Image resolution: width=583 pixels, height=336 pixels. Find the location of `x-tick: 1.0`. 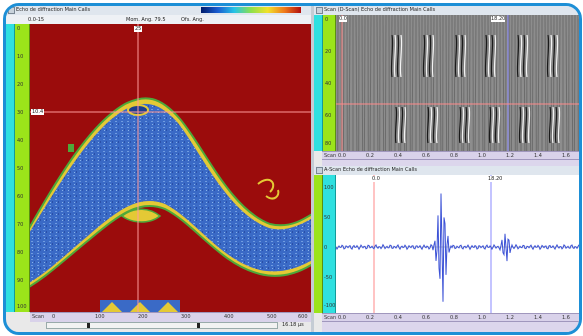

x-tick: 1.0 is located at coordinates (482, 318).